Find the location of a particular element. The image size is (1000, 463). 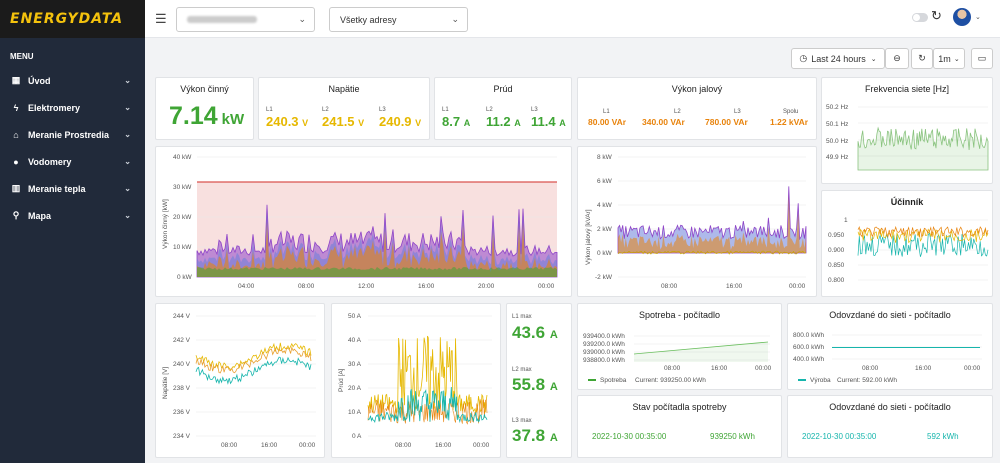

time-range-picker: ◷ Last 24 hours ⌄ is located at coordinates (838, 58).